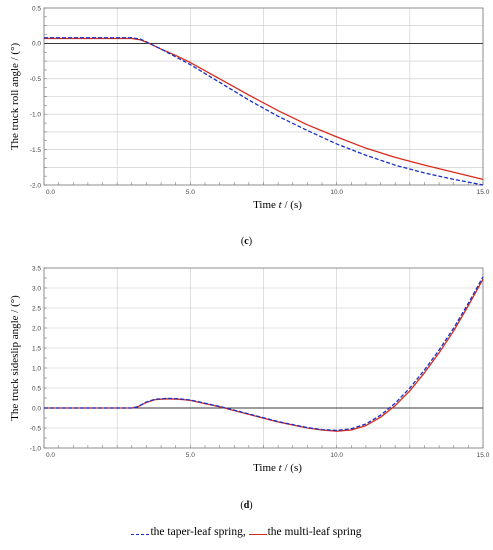  Describe the element at coordinates (15, 97) in the screenshot. I see `y-axis-label: The truck roll angle / (°)` at that location.